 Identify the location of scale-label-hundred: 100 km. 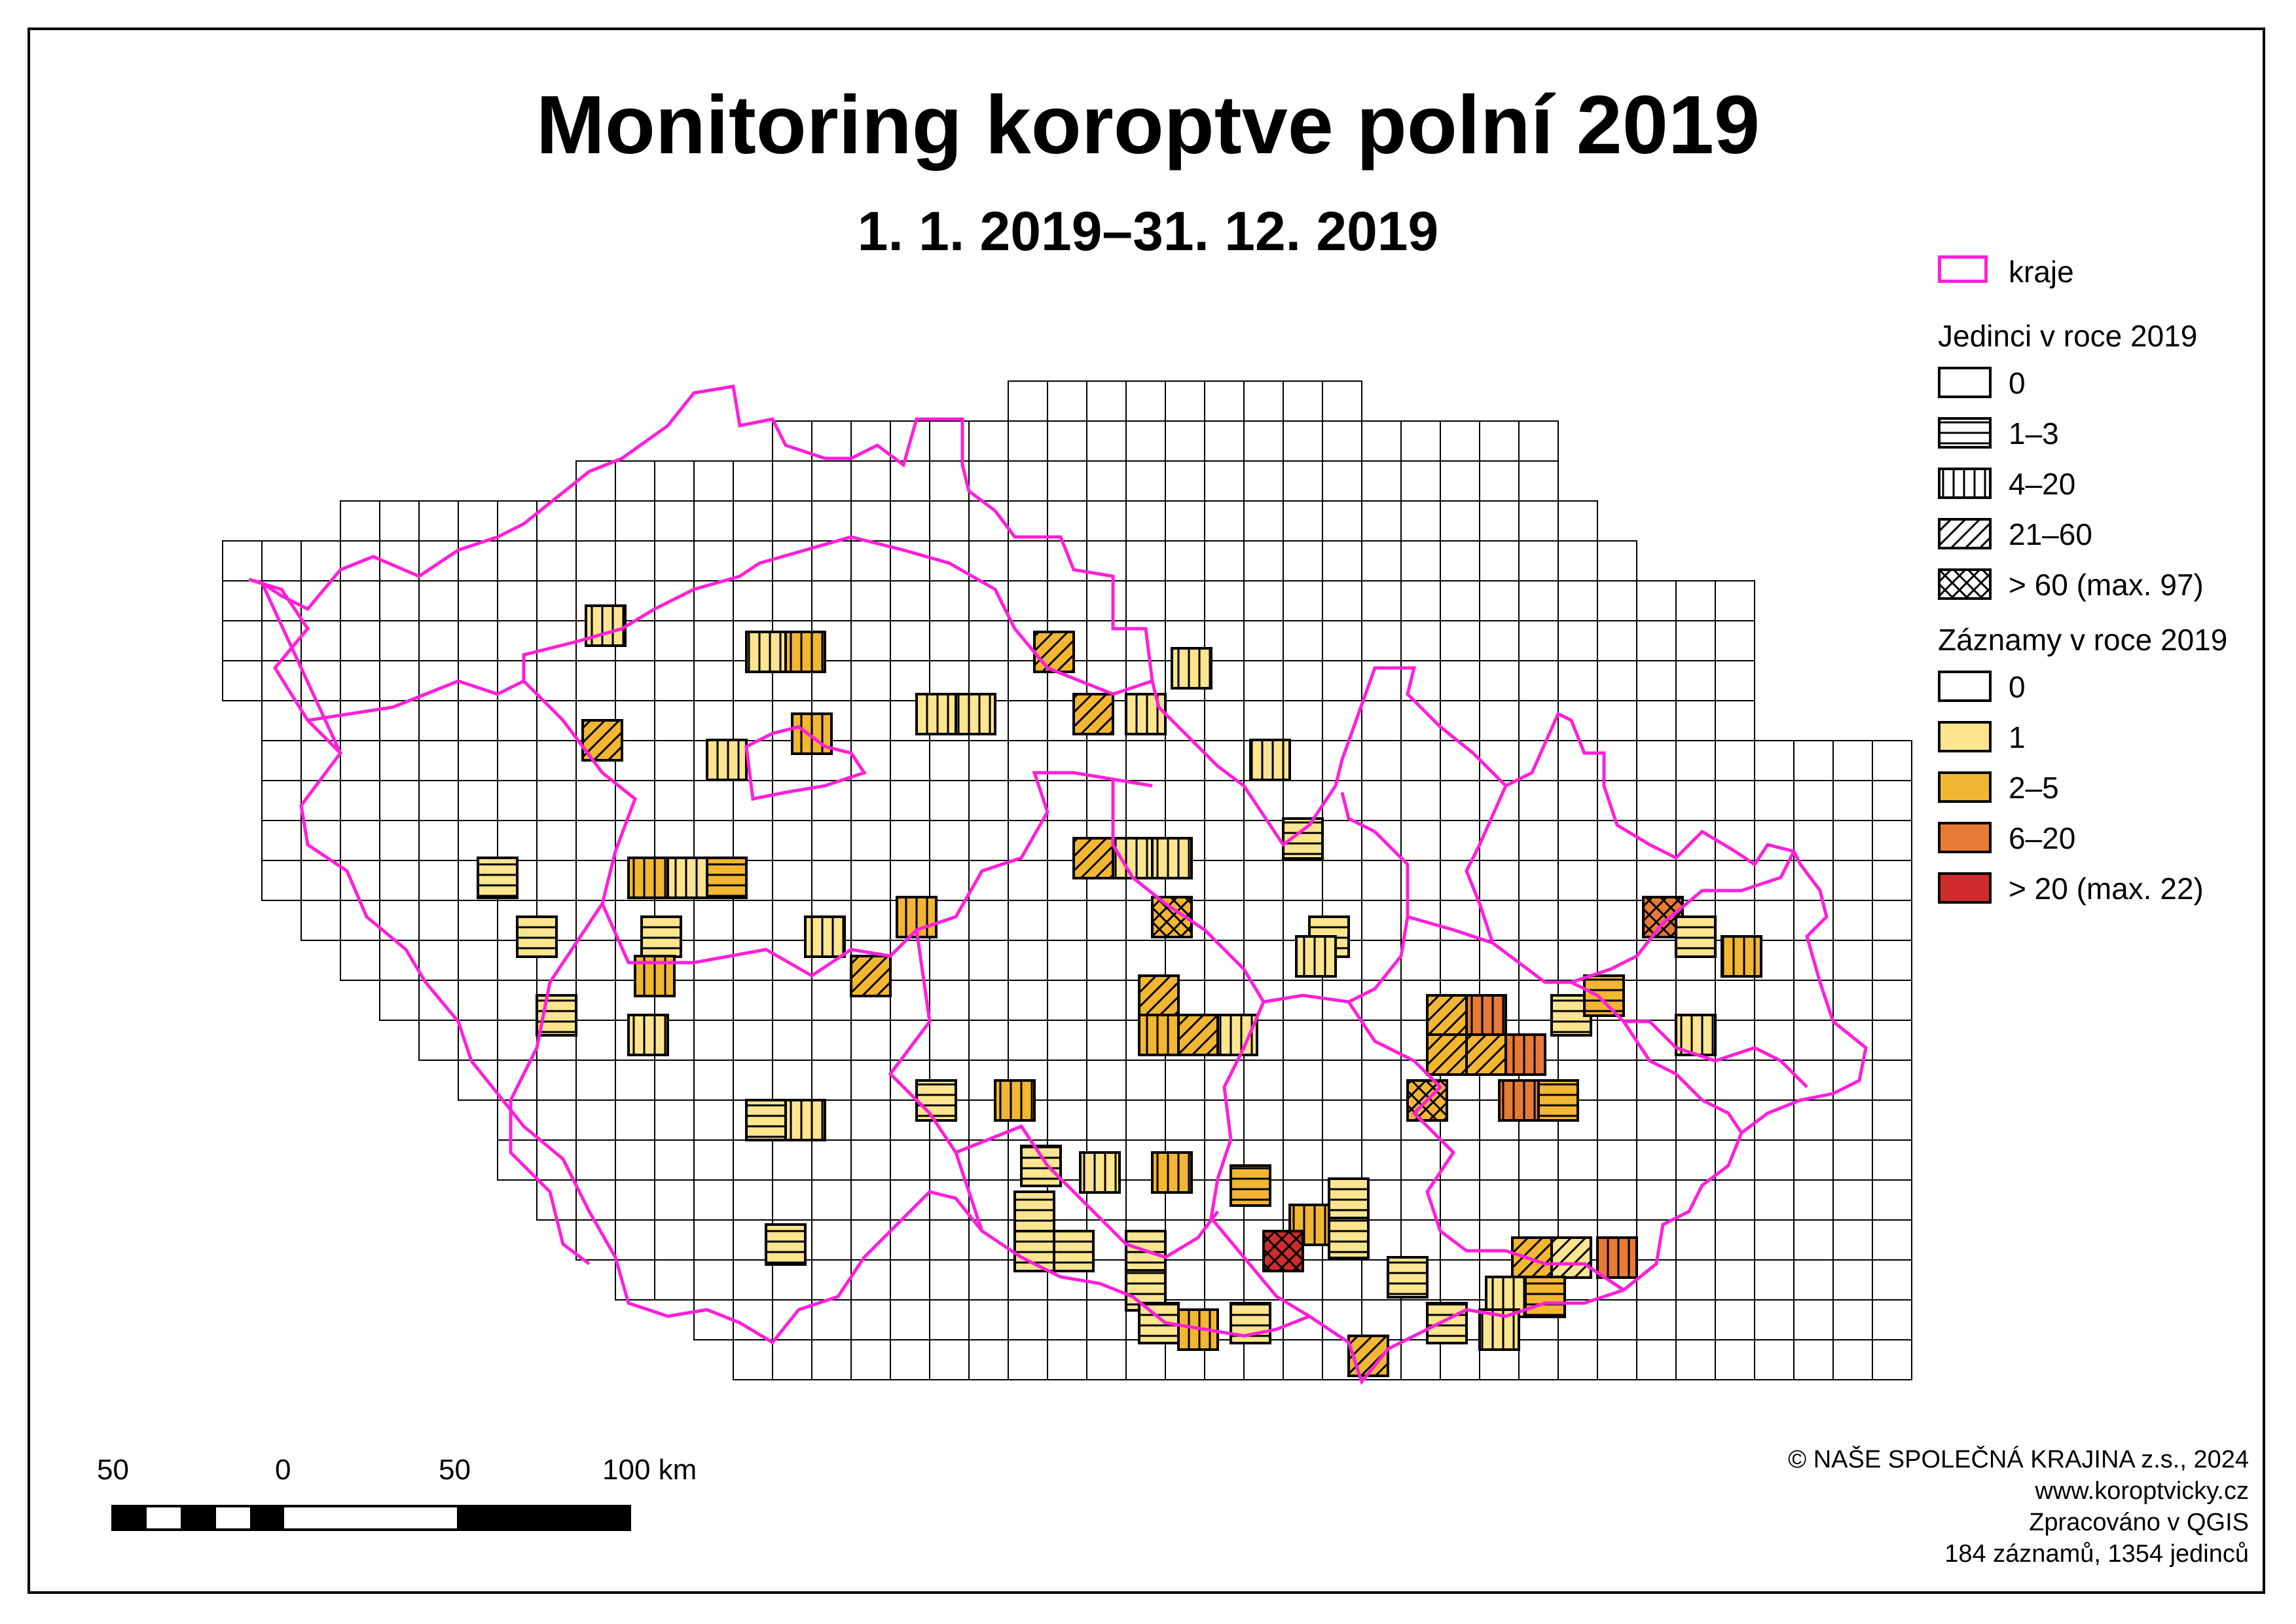
(649, 1470).